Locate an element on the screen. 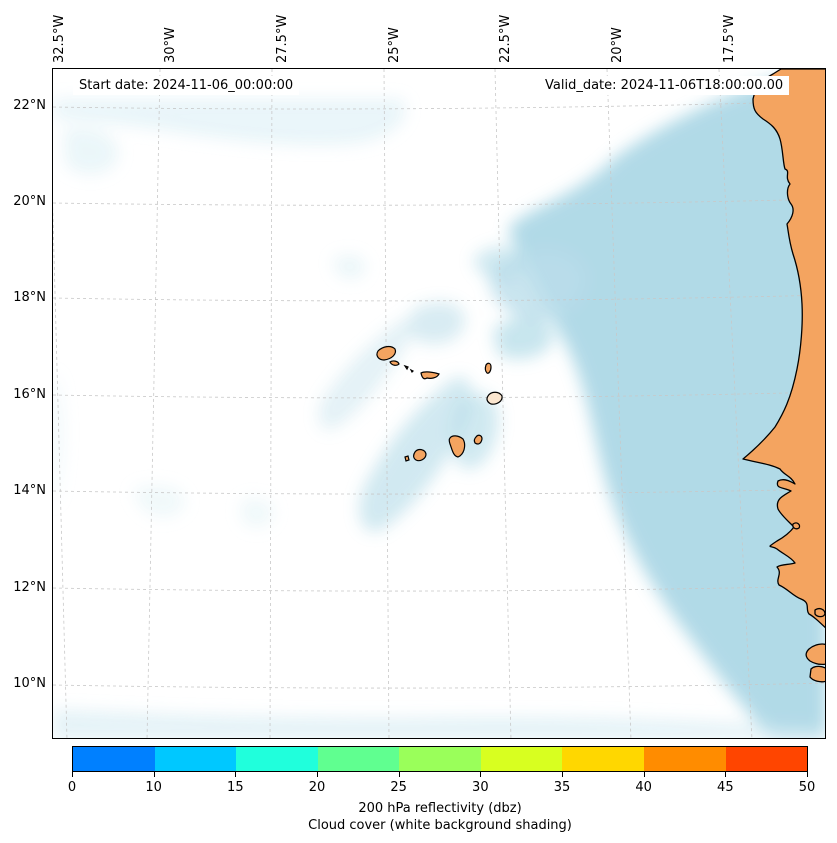  colorbar is located at coordinates (440, 759).